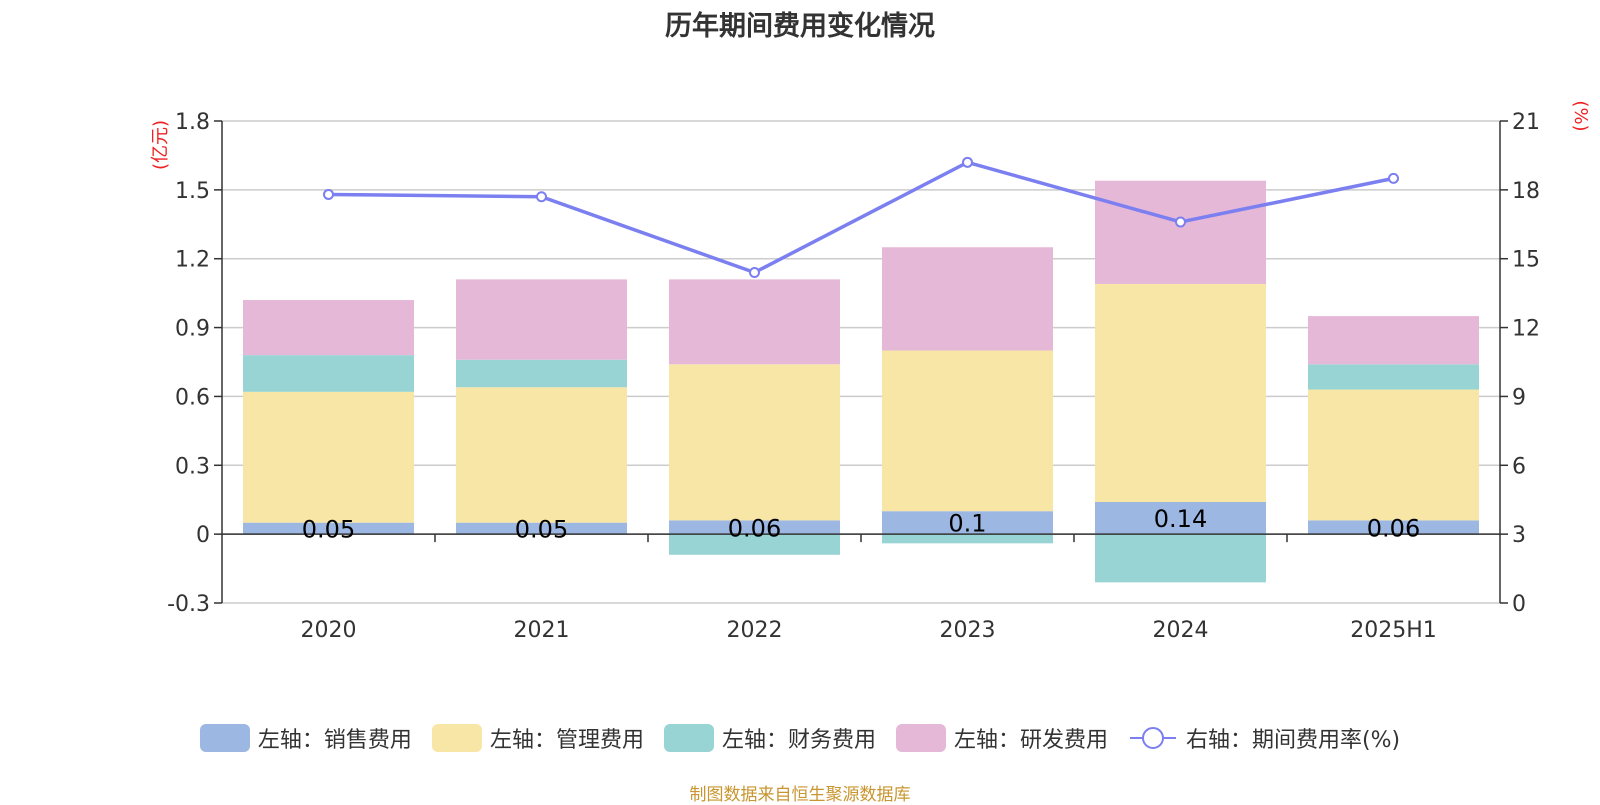 This screenshot has height=805, width=1600. Describe the element at coordinates (192, 122) in the screenshot. I see `left-tick-label: 1.8` at that location.